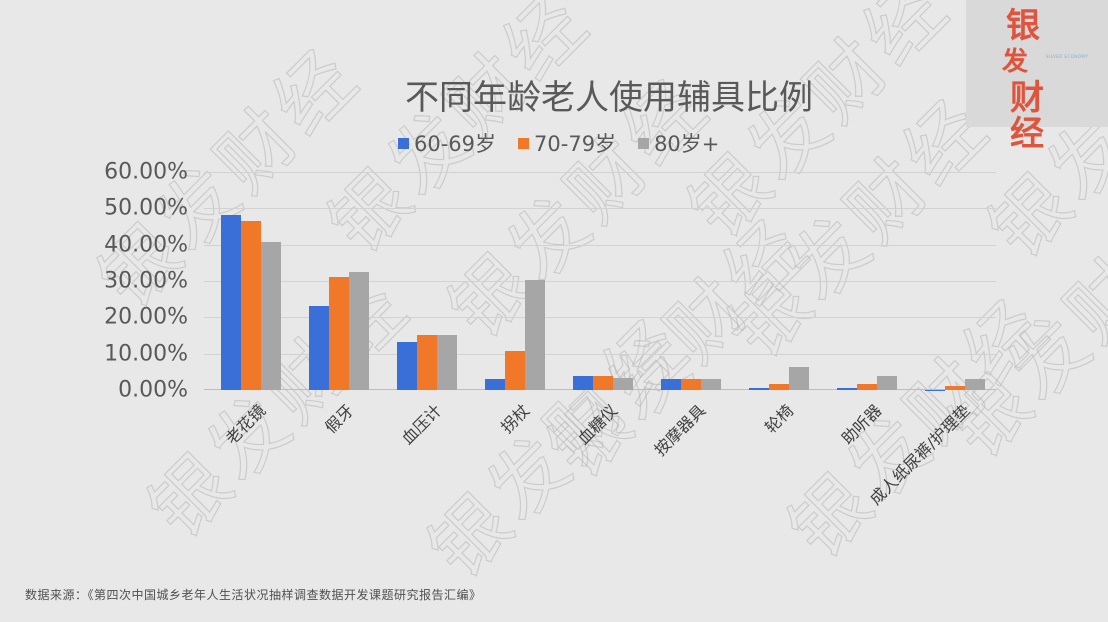  I want to click on chart-title: 不同年龄老人使用辅具比例, so click(609, 98).